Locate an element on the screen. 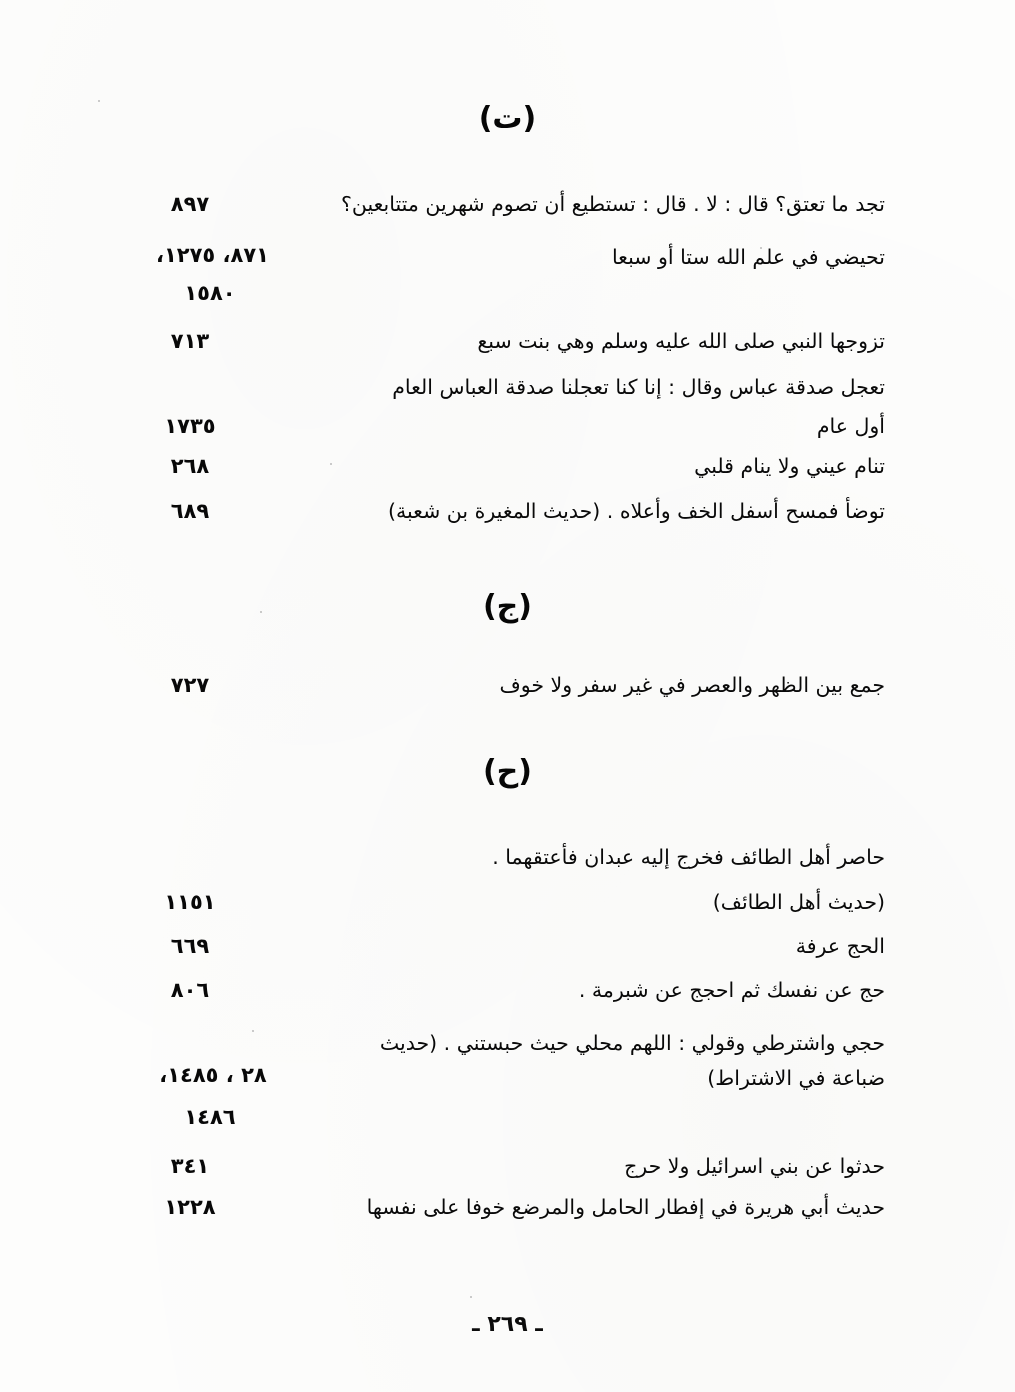 This screenshot has height=1392, width=1015. section-heading-ta: (ت) is located at coordinates (507, 118).